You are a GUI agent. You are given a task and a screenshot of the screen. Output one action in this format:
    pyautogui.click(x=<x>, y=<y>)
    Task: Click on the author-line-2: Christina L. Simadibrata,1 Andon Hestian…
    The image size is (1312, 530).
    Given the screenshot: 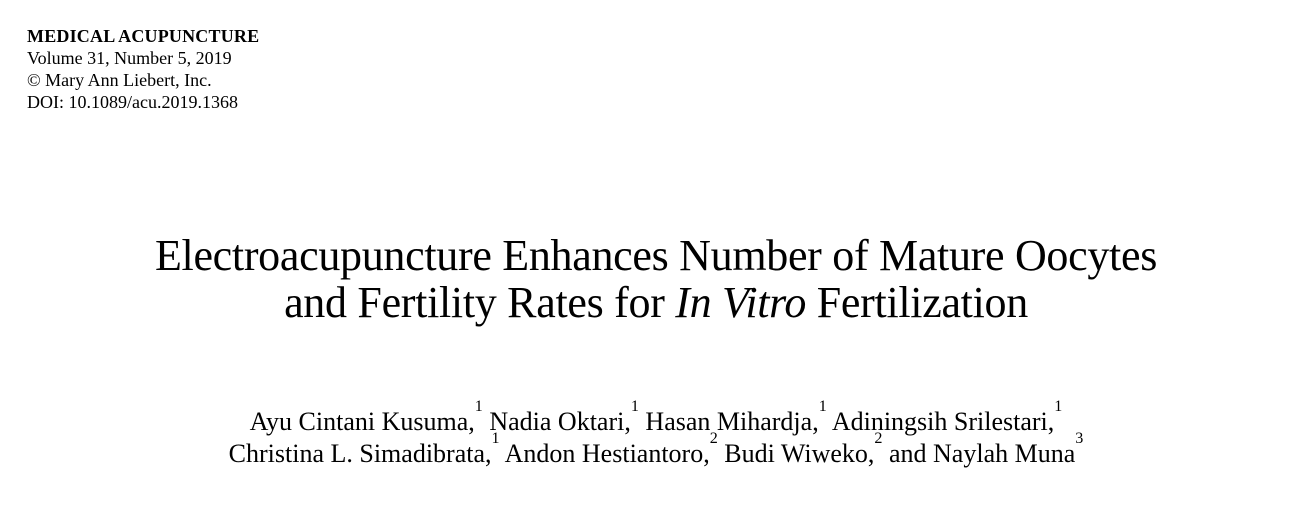 What is the action you would take?
    pyautogui.click(x=656, y=450)
    